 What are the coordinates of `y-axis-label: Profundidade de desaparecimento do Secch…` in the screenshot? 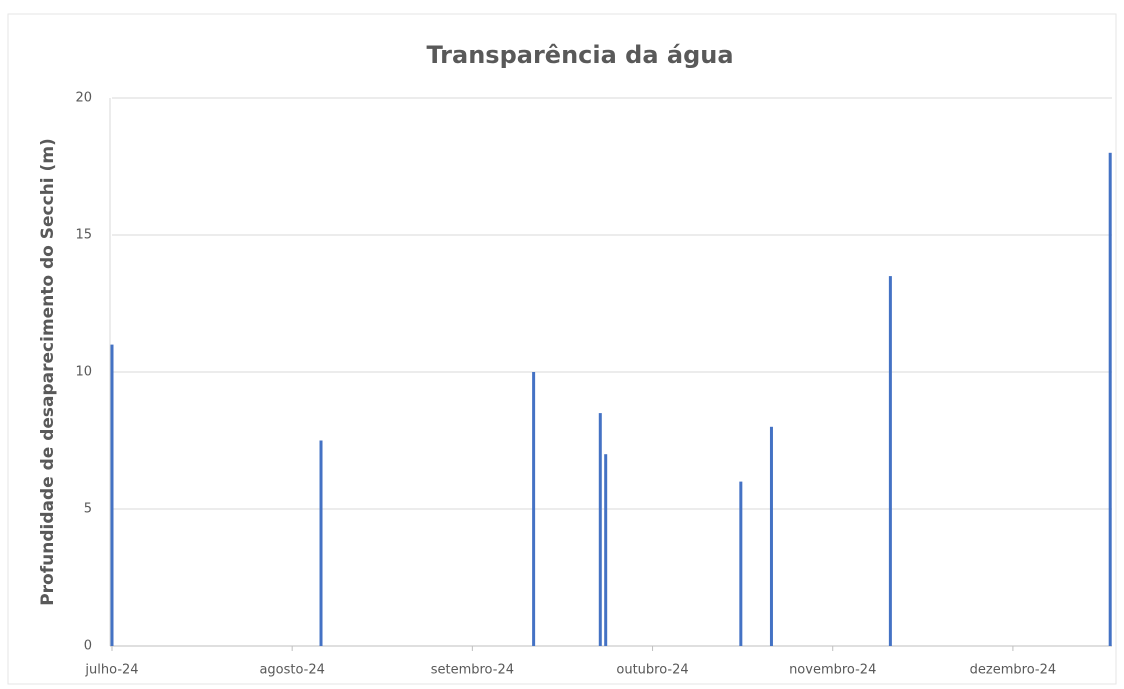 It's located at (48, 372).